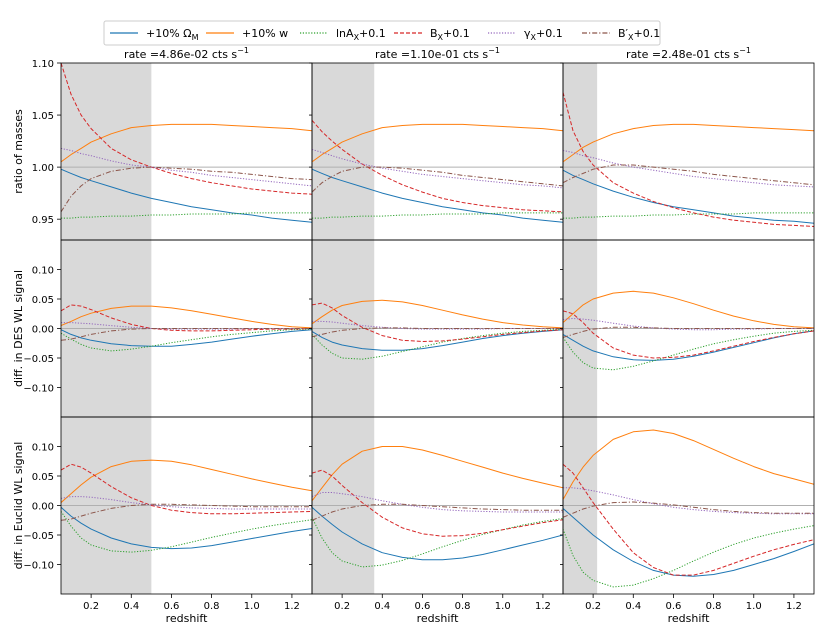 Image resolution: width=830 pixels, height=634 pixels. I want to click on panel-r1-c2, so click(437, 171).